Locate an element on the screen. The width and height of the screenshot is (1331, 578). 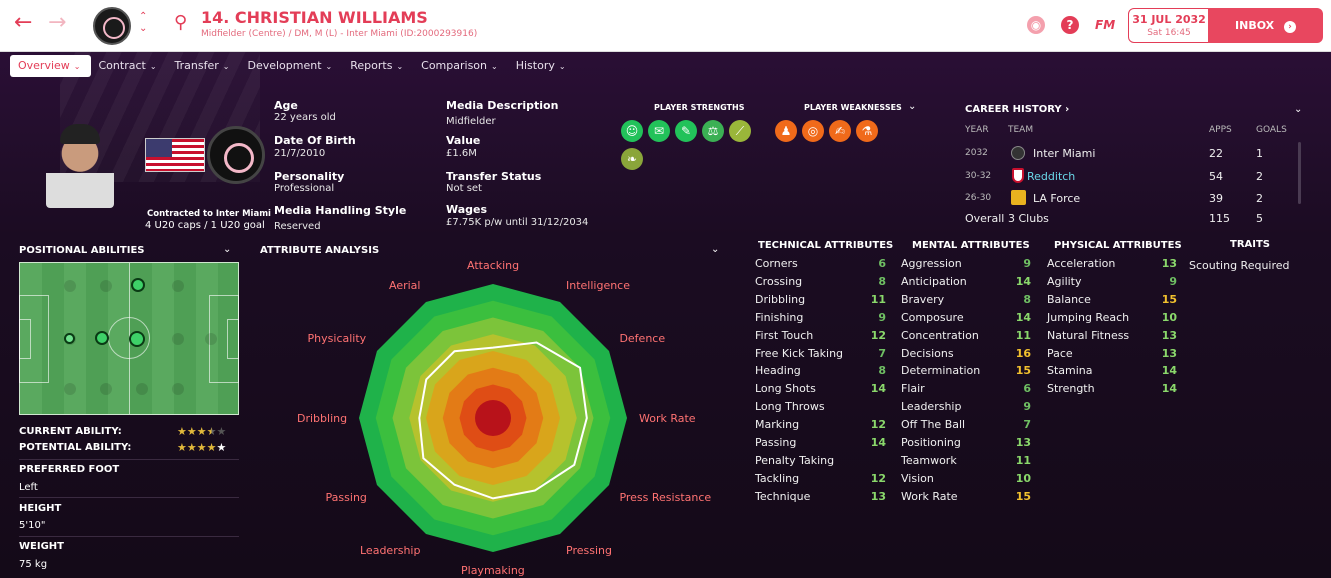
weakness-target-icon: ◎ is located at coordinates (813, 131).